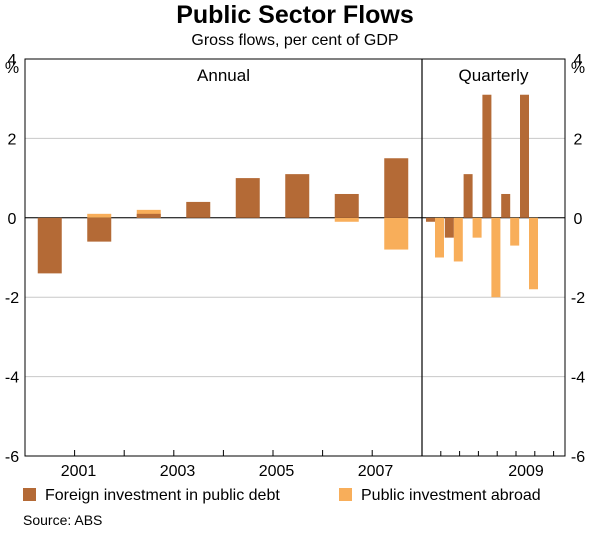  What do you see at coordinates (515, 231) in the screenshot?
I see `bar-abroad-quarterly-Q5` at bounding box center [515, 231].